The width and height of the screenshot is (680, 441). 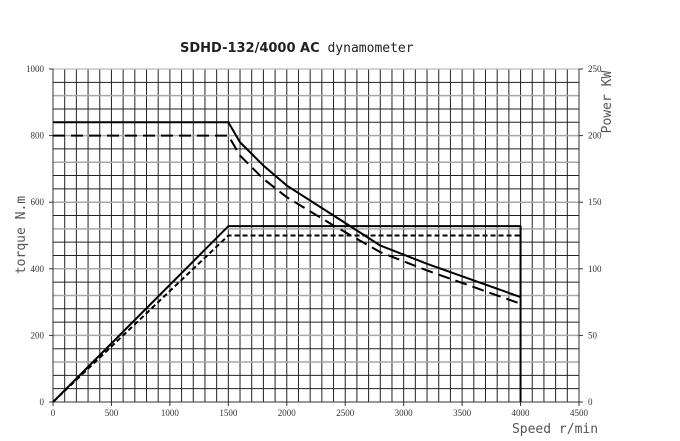 What do you see at coordinates (590, 402) in the screenshot?
I see `y2-tick-label: 0` at bounding box center [590, 402].